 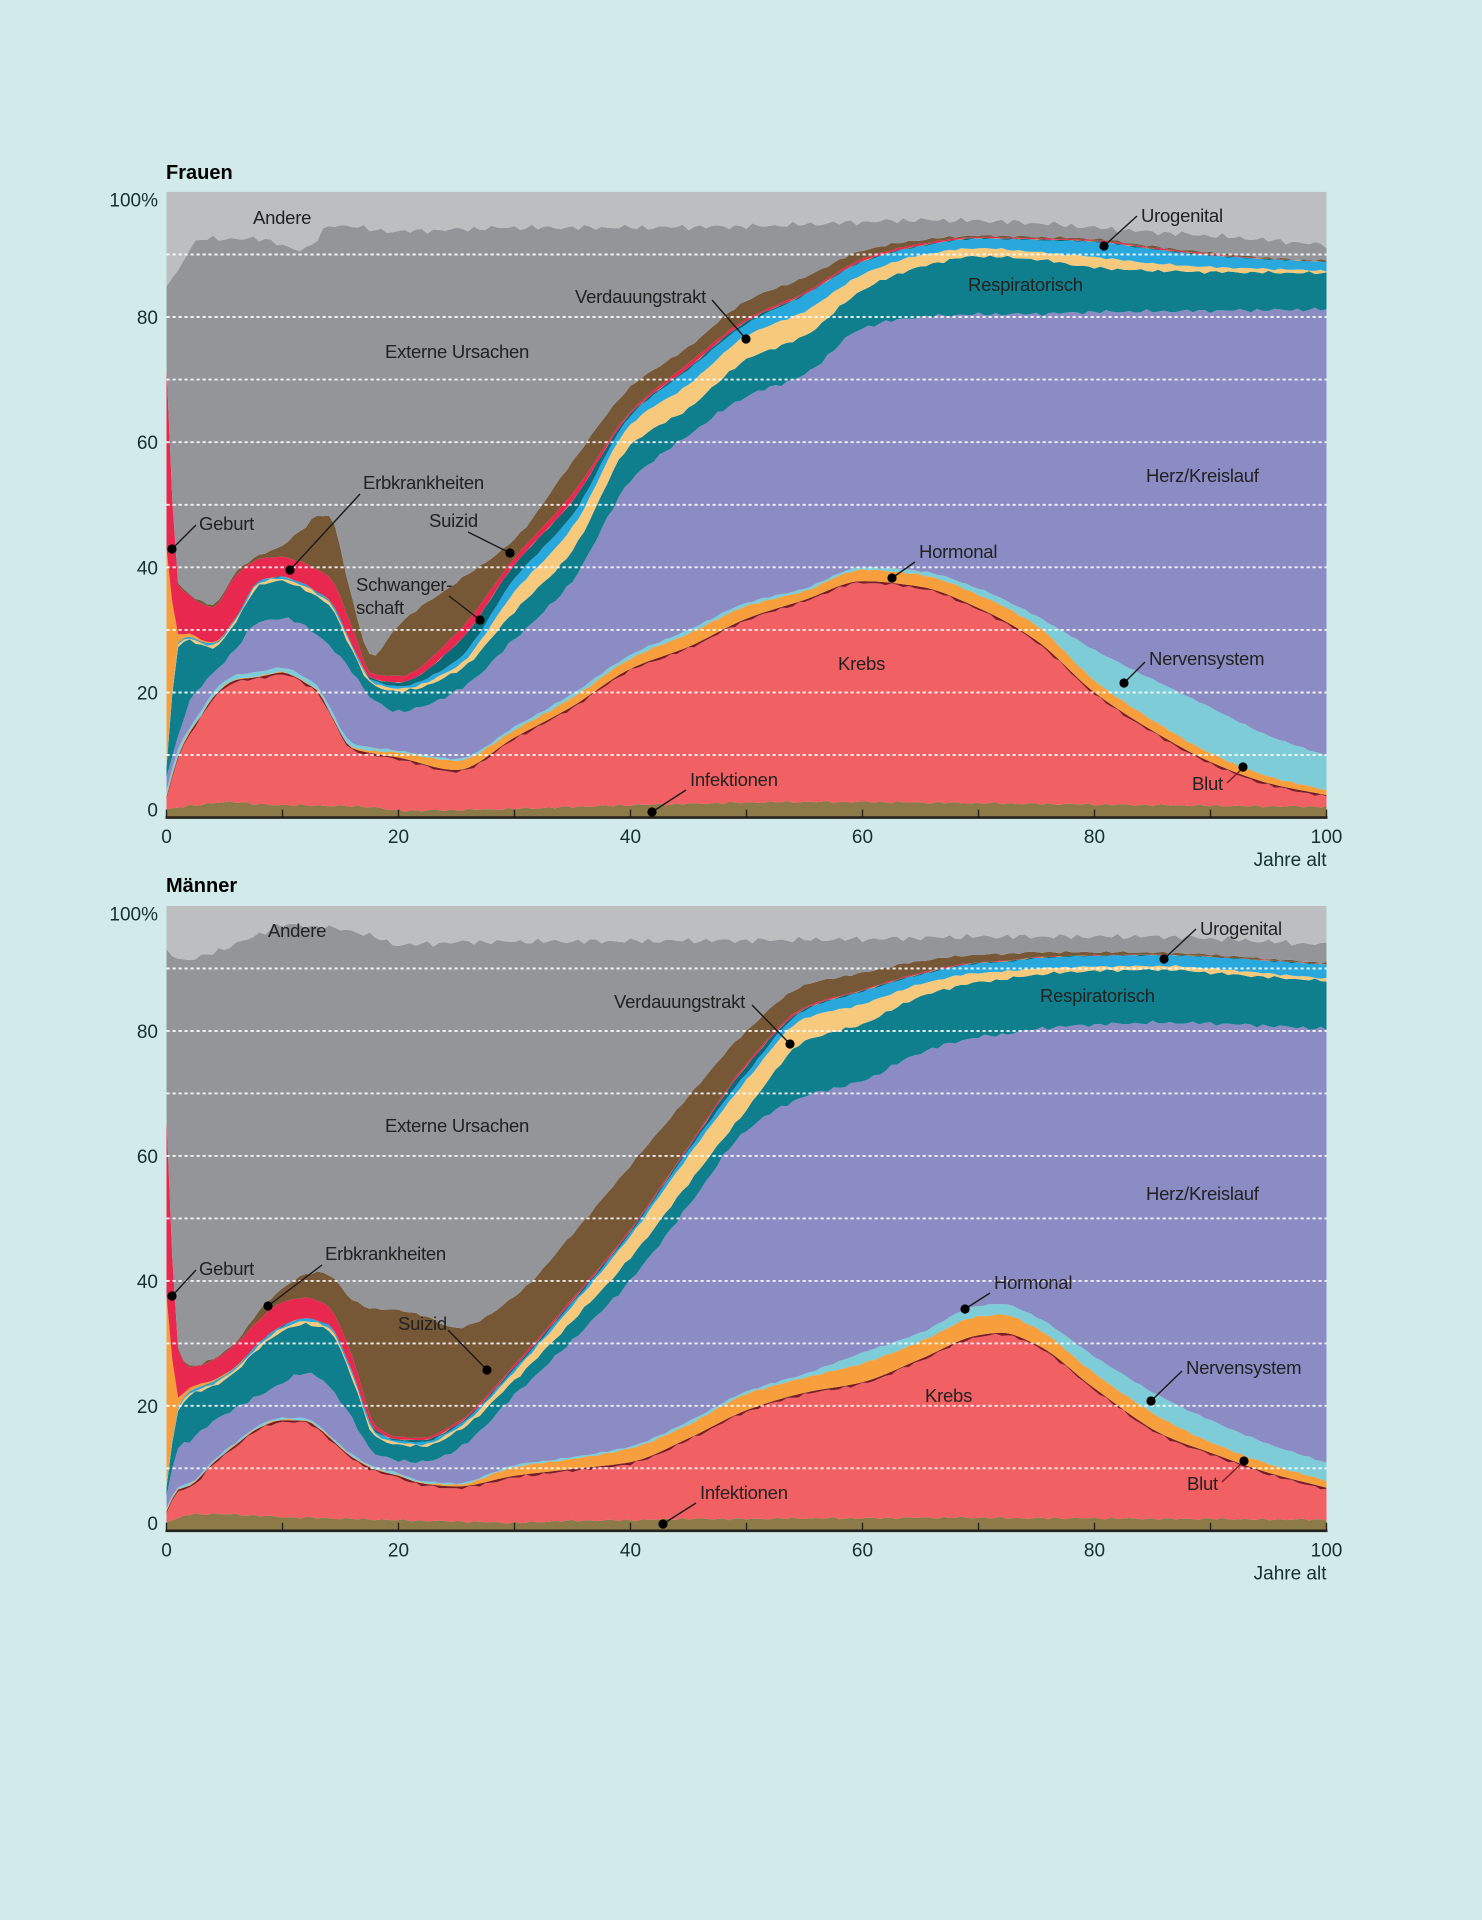 What do you see at coordinates (380, 607) in the screenshot?
I see `svg-text: schaft` at bounding box center [380, 607].